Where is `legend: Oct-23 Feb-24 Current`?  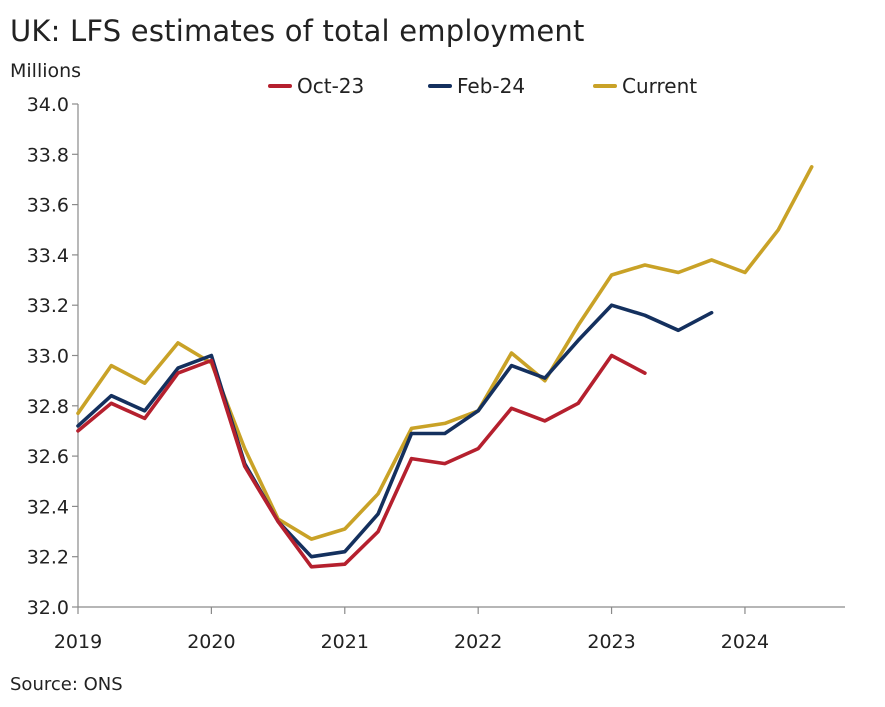
legend: Oct-23 Feb-24 Current is located at coordinates (482, 86).